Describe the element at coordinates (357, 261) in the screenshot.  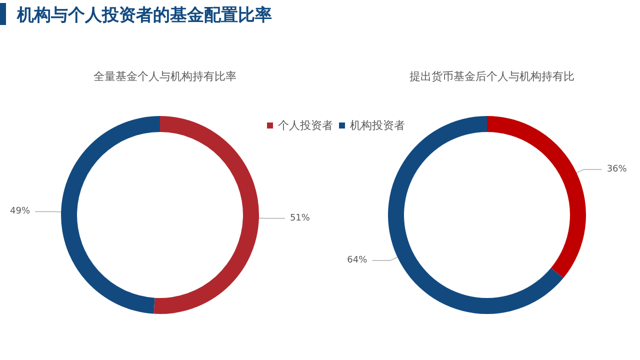
I see `data-label: 64%` at that location.